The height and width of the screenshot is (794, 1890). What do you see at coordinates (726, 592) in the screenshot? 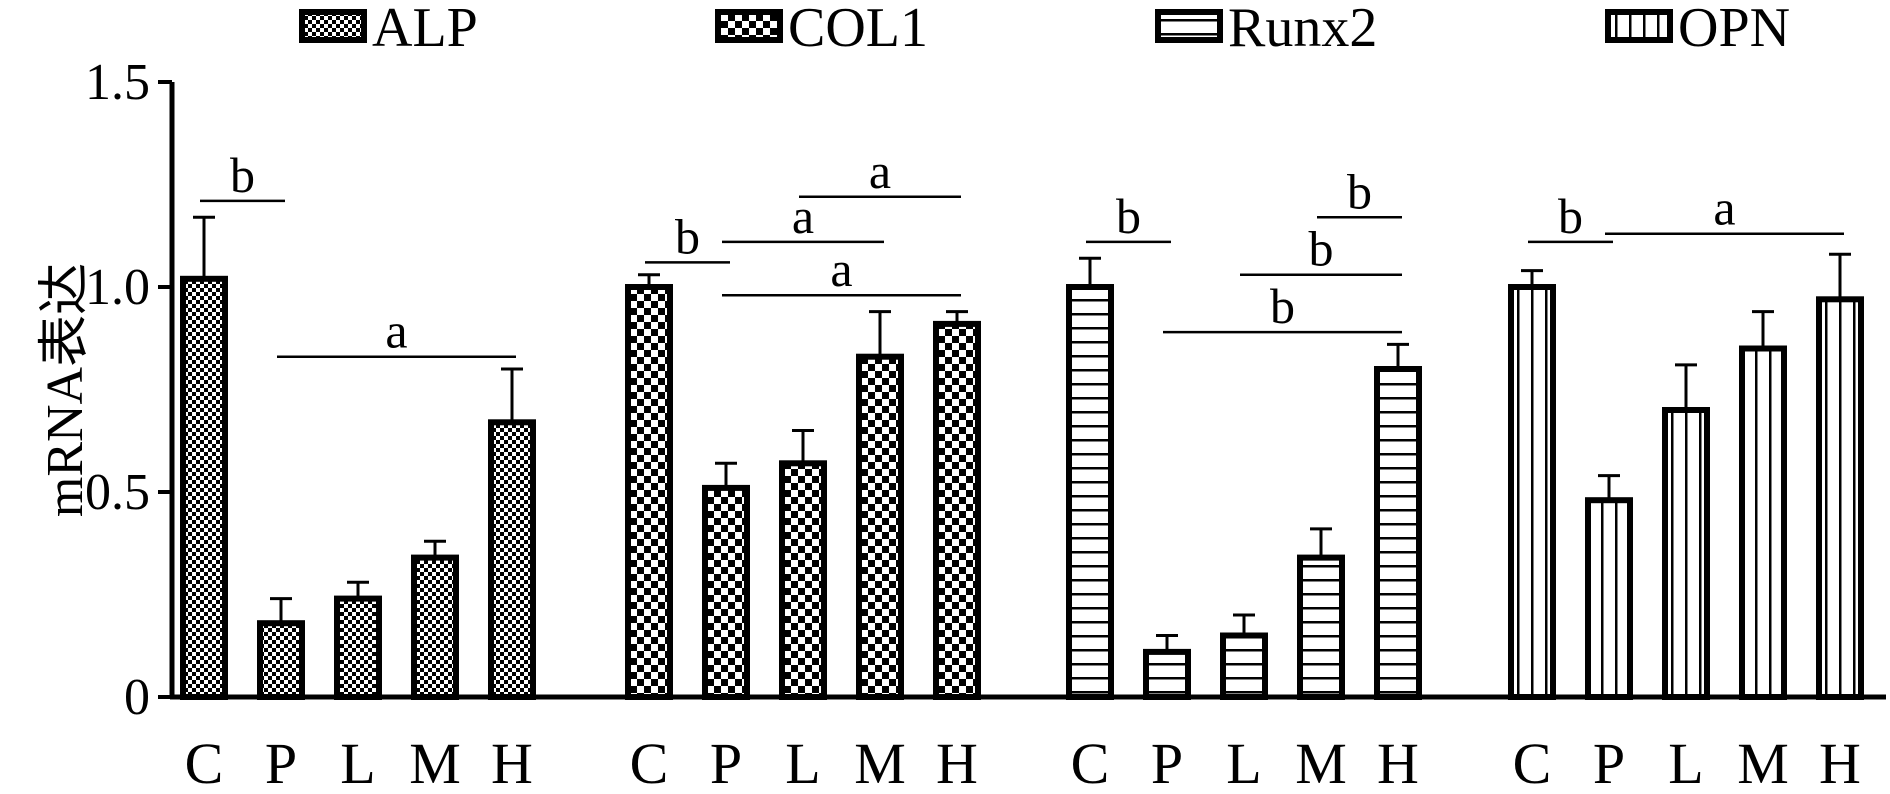
I see `bar-col1-p` at bounding box center [726, 592].